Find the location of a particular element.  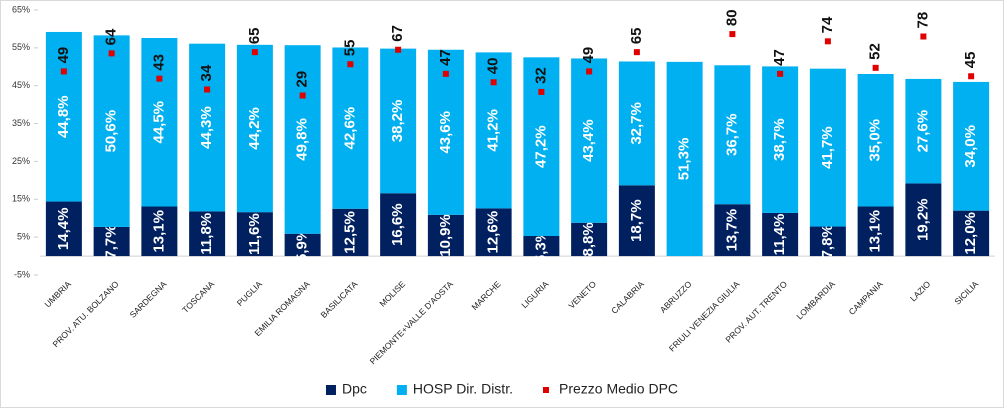

value-label: 38,2% is located at coordinates (397, 121).